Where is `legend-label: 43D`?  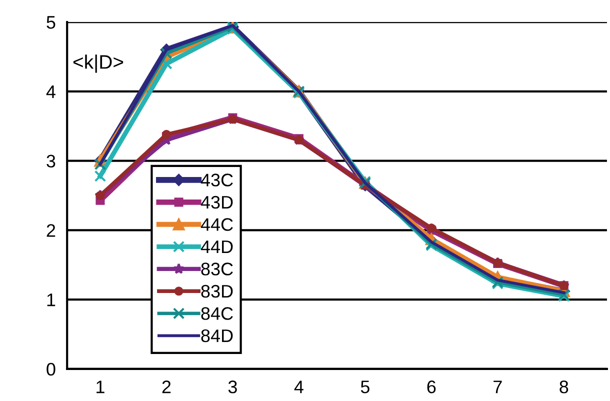
legend-label: 43D is located at coordinates (216, 202).